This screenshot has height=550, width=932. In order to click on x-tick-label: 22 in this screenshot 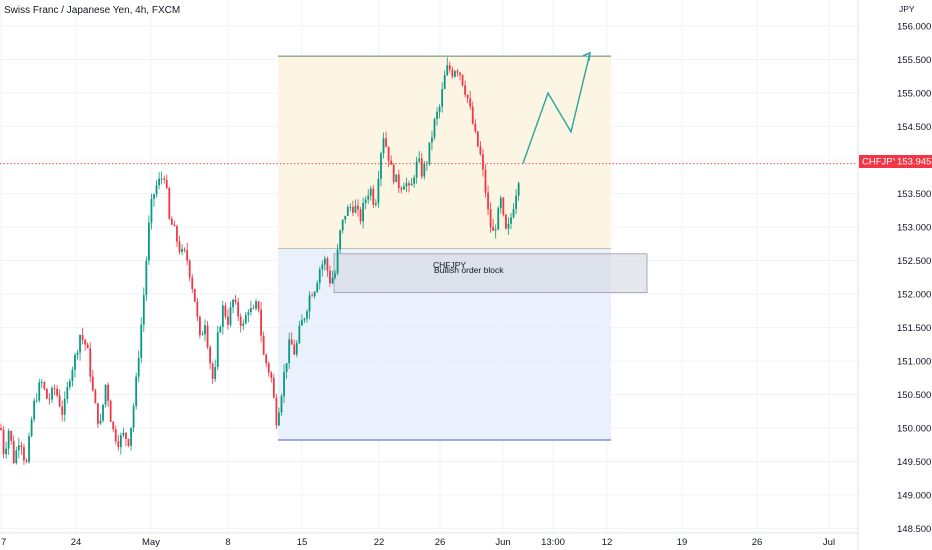, I will do `click(379, 542)`.